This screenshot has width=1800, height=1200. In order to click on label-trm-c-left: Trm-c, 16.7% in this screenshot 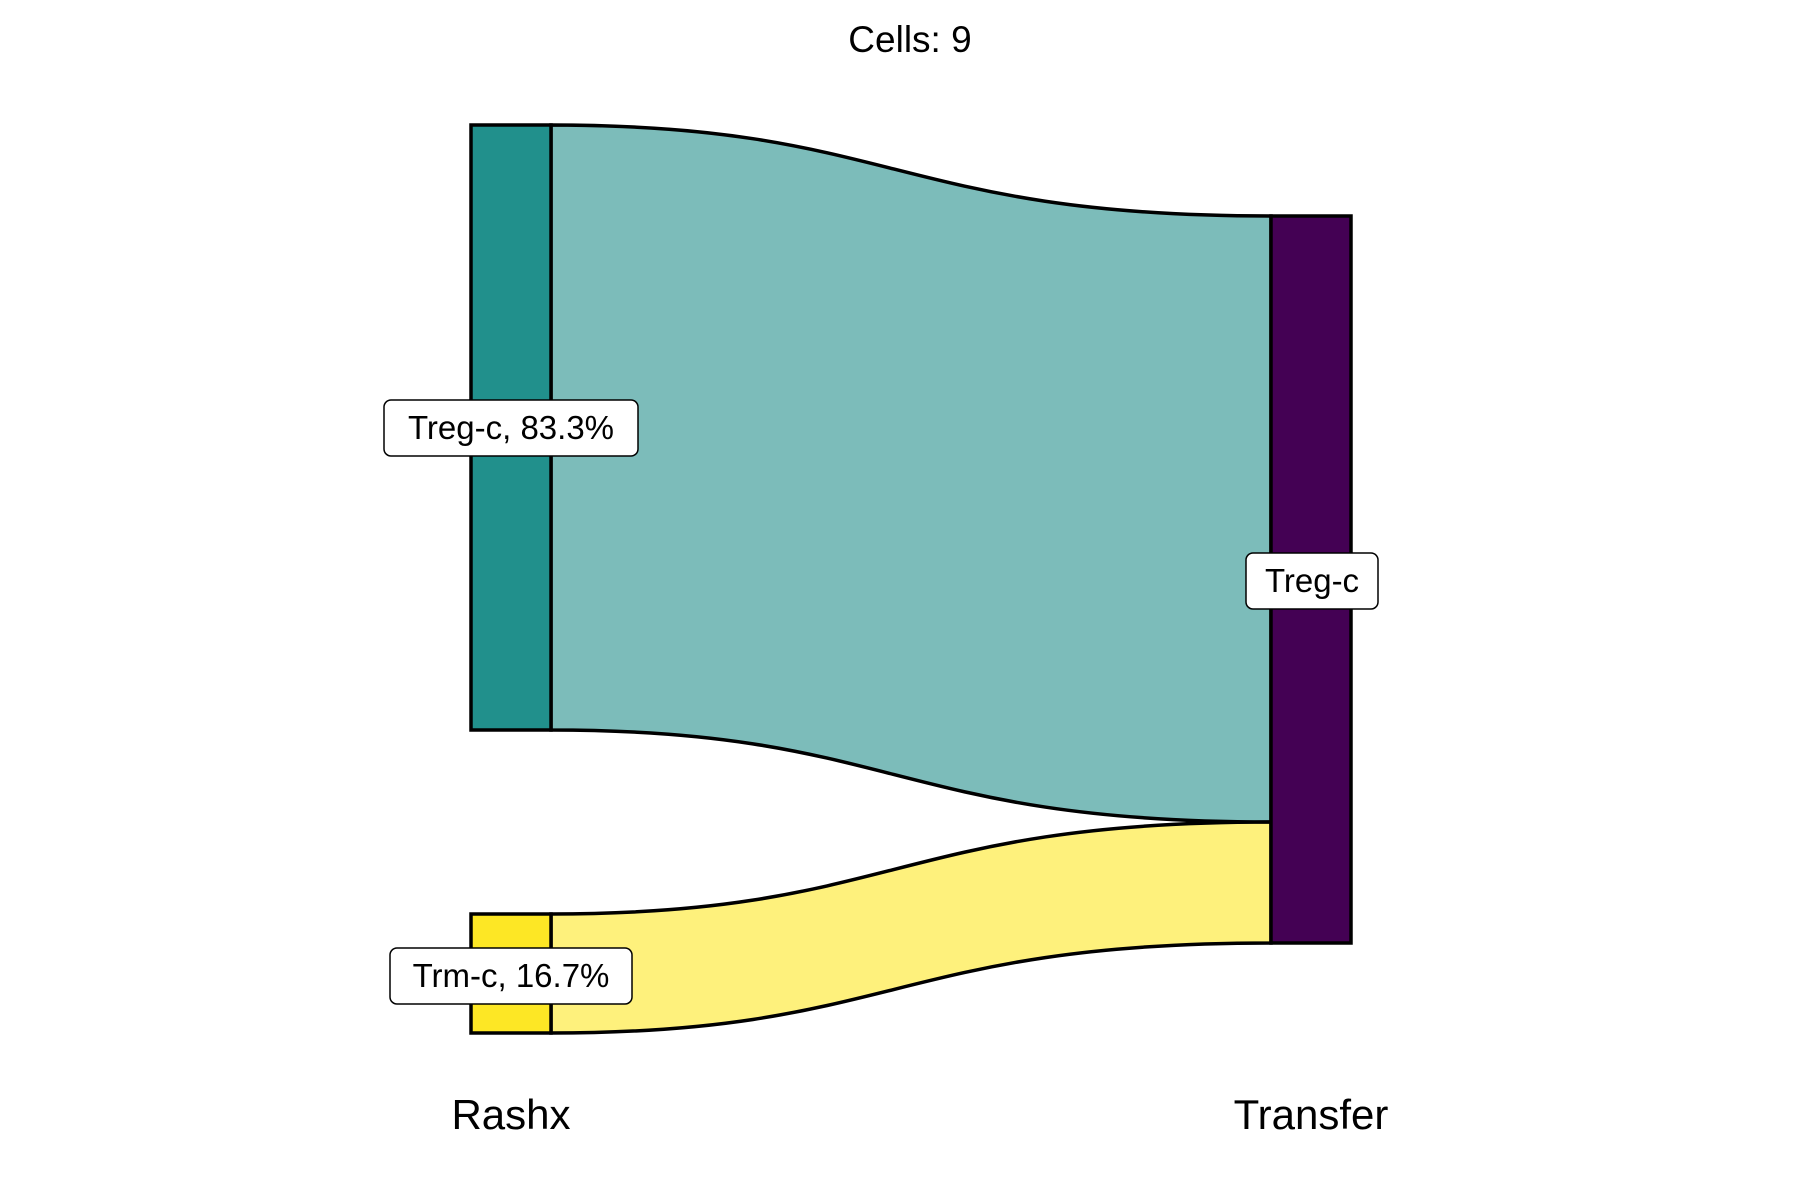, I will do `click(511, 976)`.